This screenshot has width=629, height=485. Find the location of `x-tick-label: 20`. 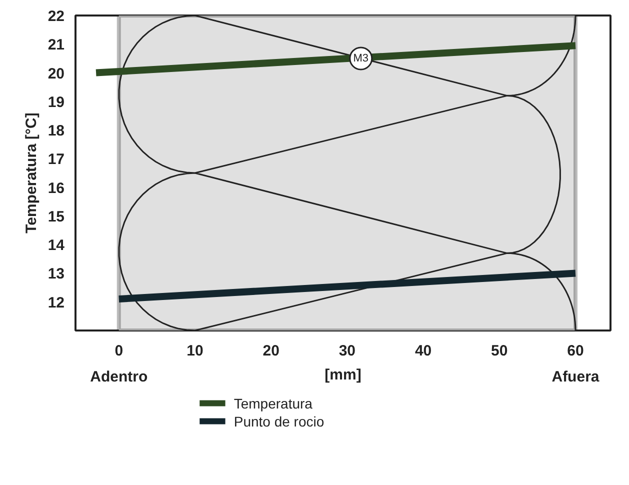

x-tick-label: 20 is located at coordinates (271, 351).